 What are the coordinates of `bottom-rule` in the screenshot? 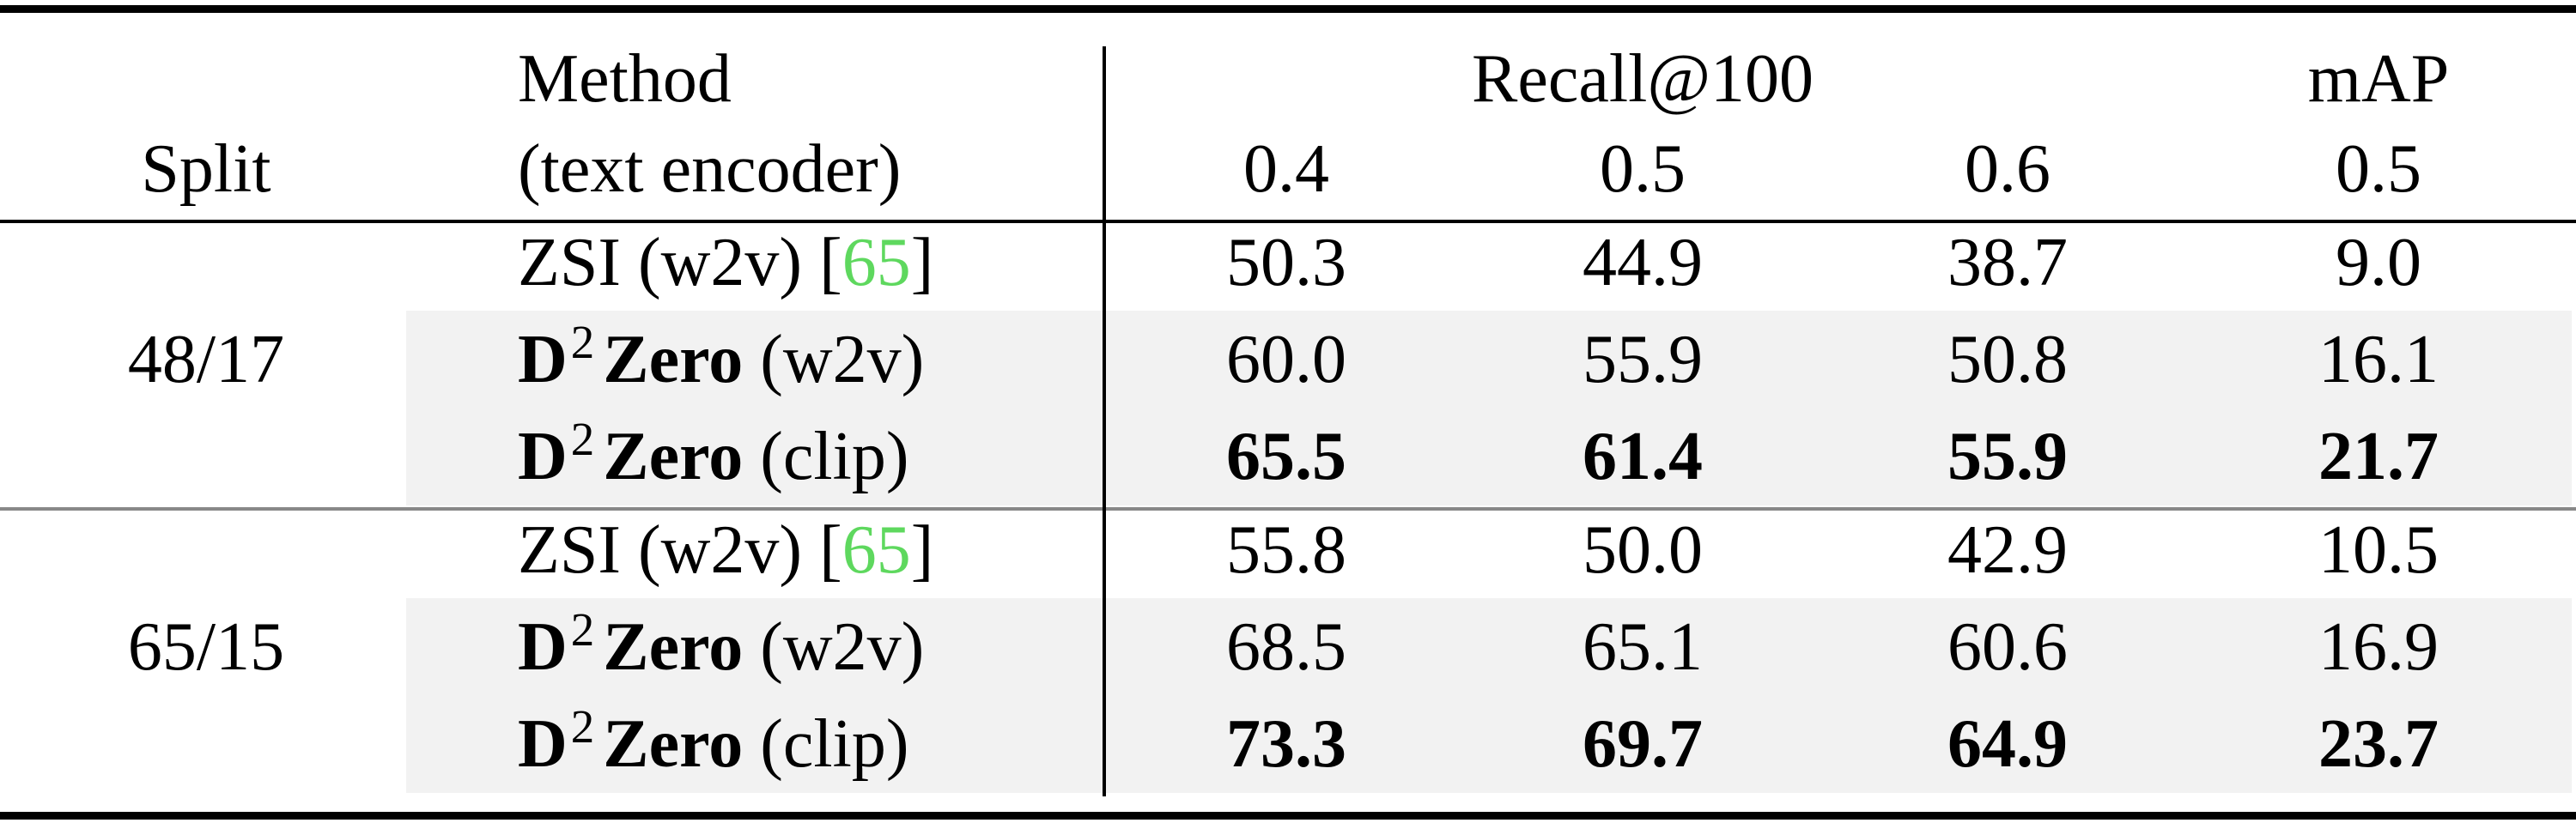 It's located at (1288, 816).